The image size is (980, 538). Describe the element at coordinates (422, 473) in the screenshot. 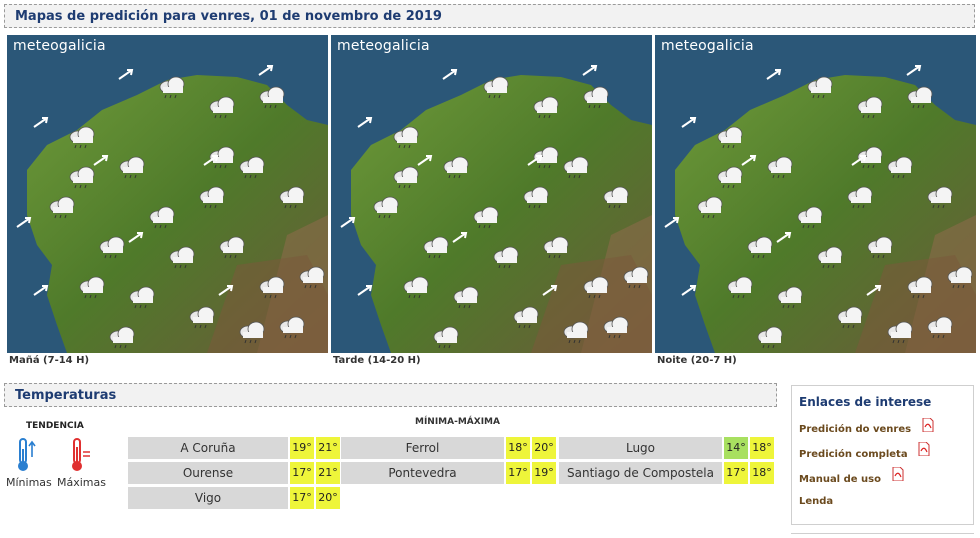

I see `city-pontevedra: Pontevedra` at that location.